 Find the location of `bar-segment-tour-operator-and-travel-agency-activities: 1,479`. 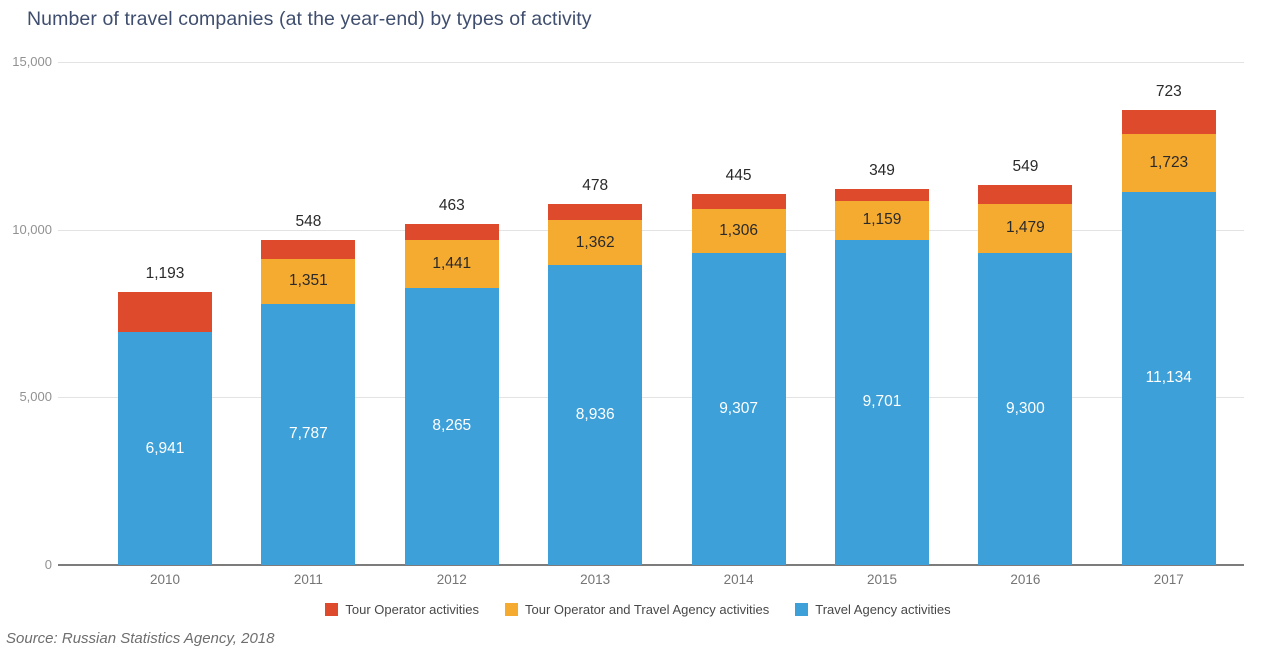

bar-segment-tour-operator-and-travel-agency-activities: 1,479 is located at coordinates (1025, 228).